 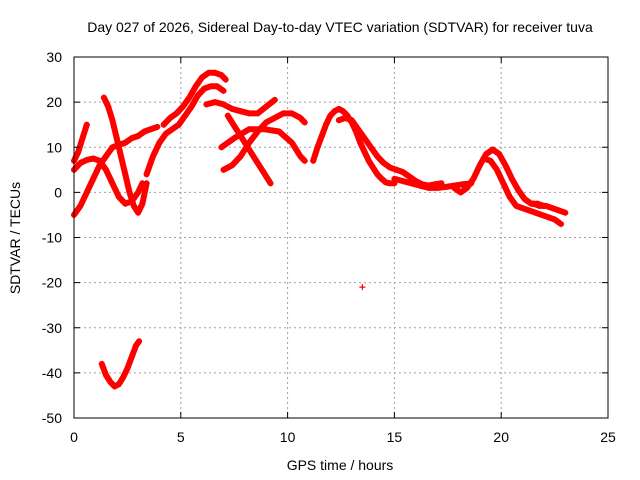 I want to click on x-tick-label: 5, so click(x=181, y=437).